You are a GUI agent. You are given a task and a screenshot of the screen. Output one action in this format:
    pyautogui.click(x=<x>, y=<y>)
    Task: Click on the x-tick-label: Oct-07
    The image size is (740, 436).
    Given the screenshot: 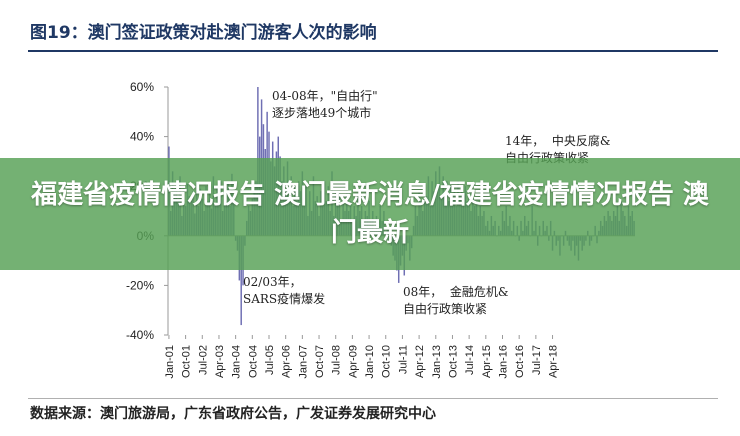 What is the action you would take?
    pyautogui.click(x=320, y=361)
    